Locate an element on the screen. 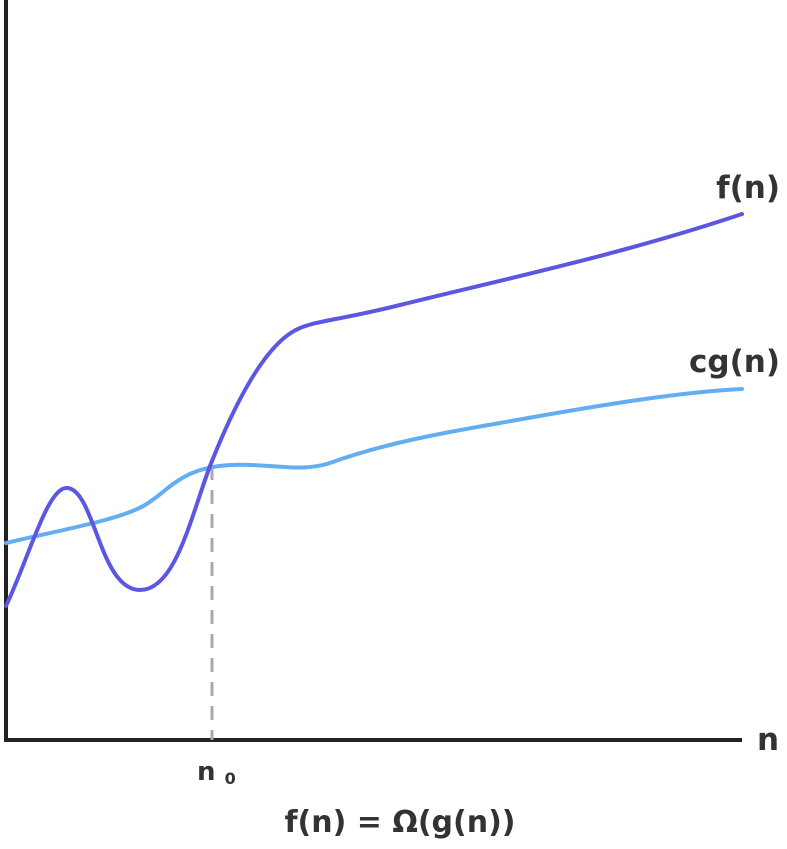 This screenshot has width=787, height=849. caption: f(n) = Ω(g(n)) is located at coordinates (399, 822).